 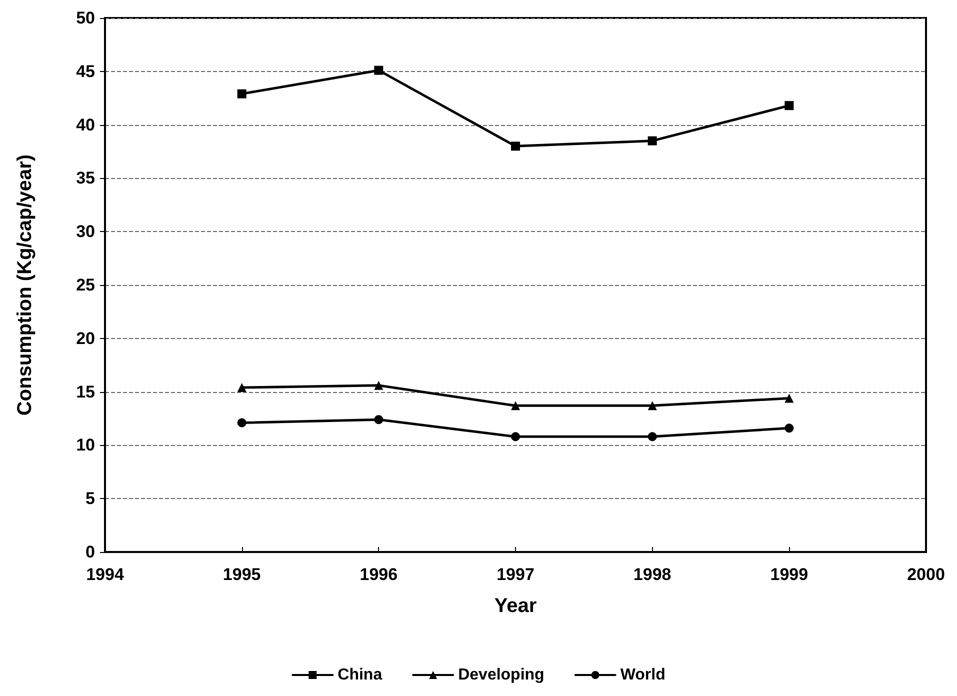 What do you see at coordinates (90, 498) in the screenshot?
I see `y-tick-label: 5` at bounding box center [90, 498].